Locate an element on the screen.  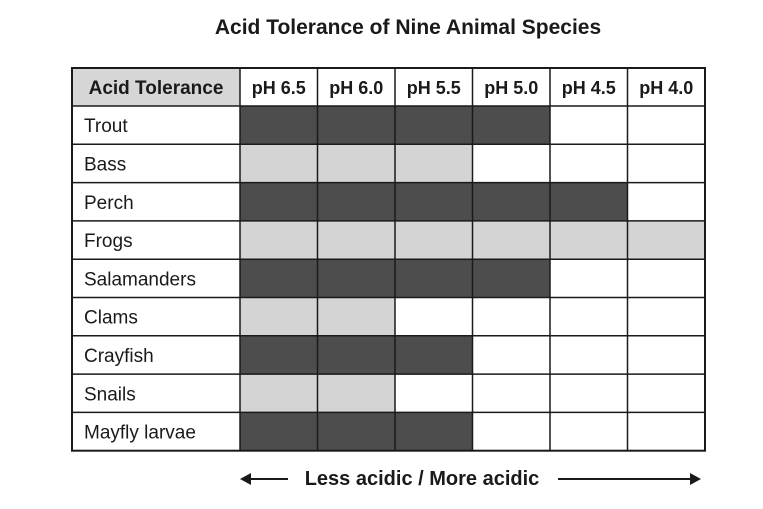
row-label-mayfly-larvae: Mayfly larvae is located at coordinates (140, 433).